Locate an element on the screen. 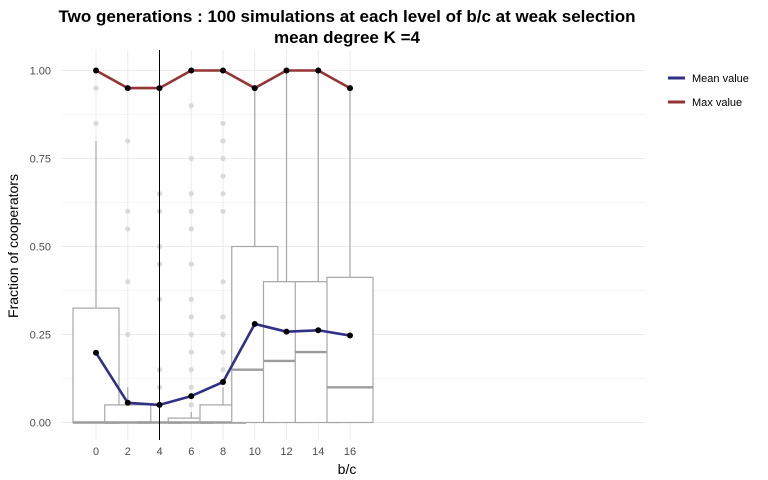 The width and height of the screenshot is (768, 480). x-tick-label: 12 is located at coordinates (286, 452).